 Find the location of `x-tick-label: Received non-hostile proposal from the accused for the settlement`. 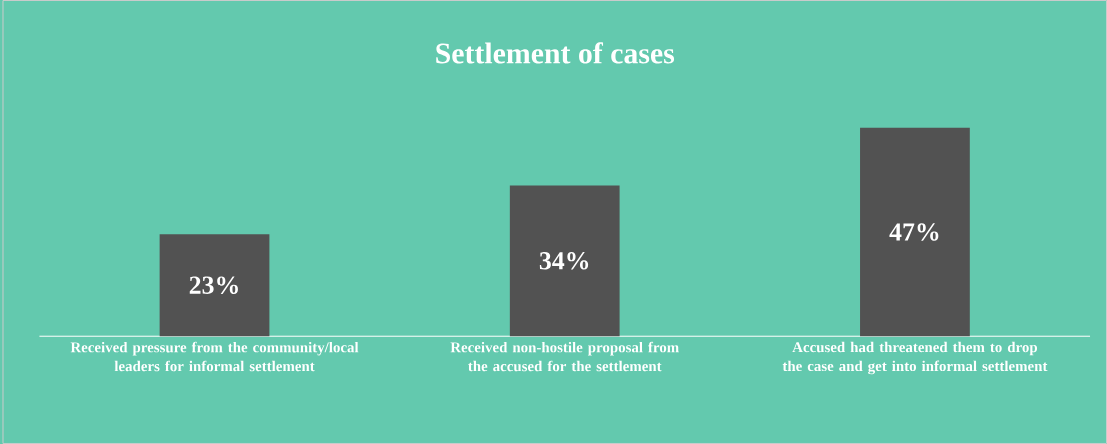

x-tick-label: Received non-hostile proposal from the accused for the settlement is located at coordinates (564, 356).